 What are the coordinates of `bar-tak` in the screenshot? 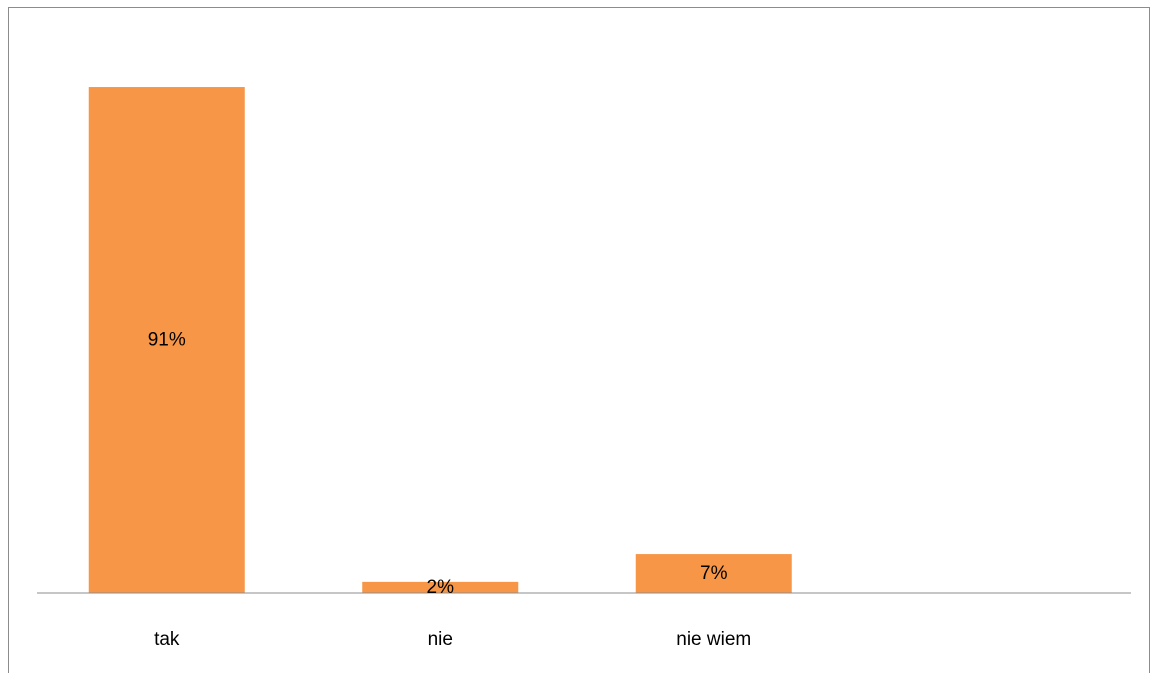 It's located at (166, 340).